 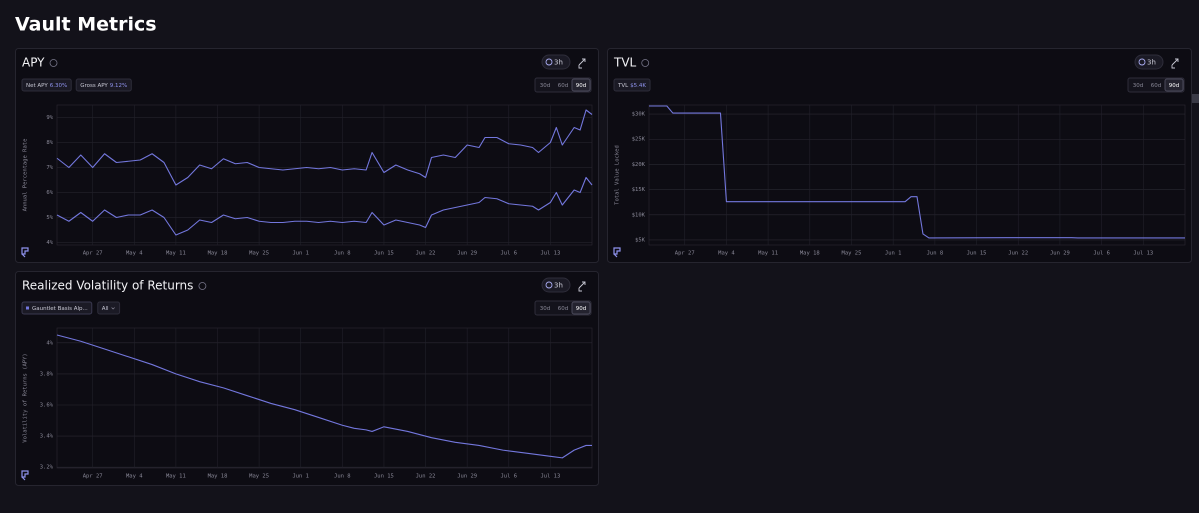 I want to click on chip-label: TVL, so click(x=623, y=86).